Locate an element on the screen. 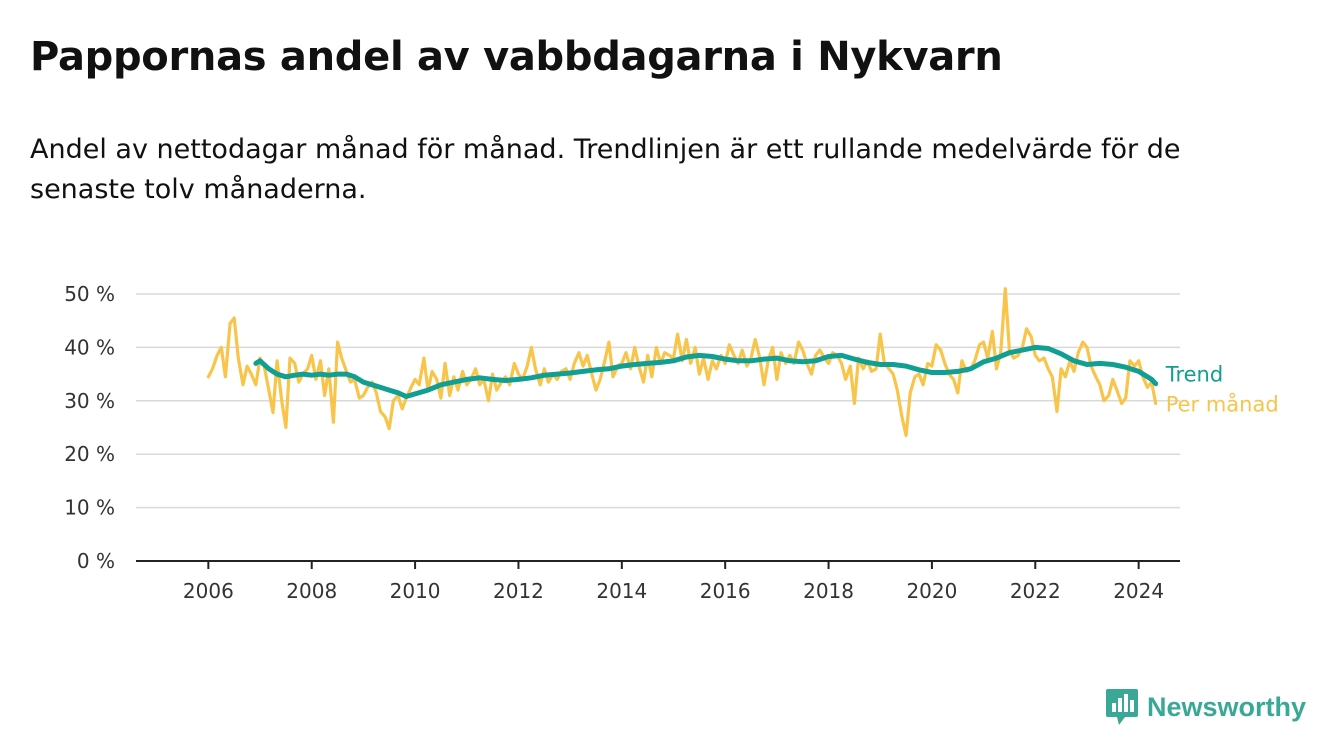 The height and width of the screenshot is (753, 1340). x-axis: 2006 2008 2010 2012 2014 2016 2018 2020 2022 2024 is located at coordinates (658, 581).